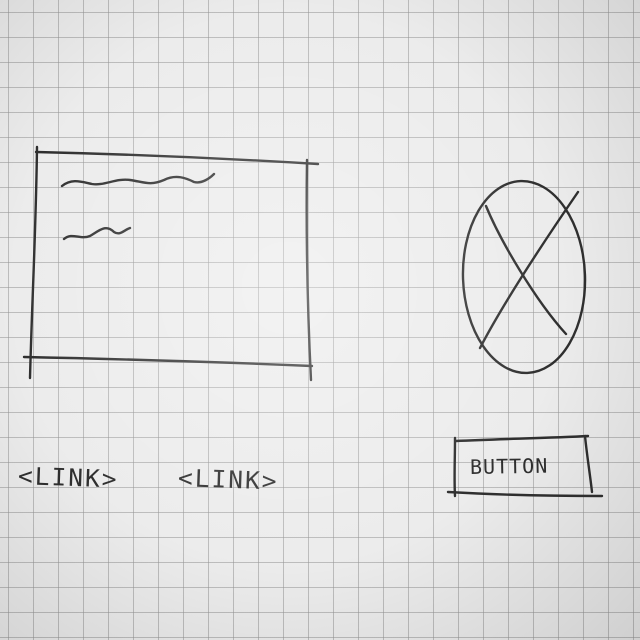 This screenshot has height=640, width=640. I want to click on image-placeholder-outline, so click(524, 277).